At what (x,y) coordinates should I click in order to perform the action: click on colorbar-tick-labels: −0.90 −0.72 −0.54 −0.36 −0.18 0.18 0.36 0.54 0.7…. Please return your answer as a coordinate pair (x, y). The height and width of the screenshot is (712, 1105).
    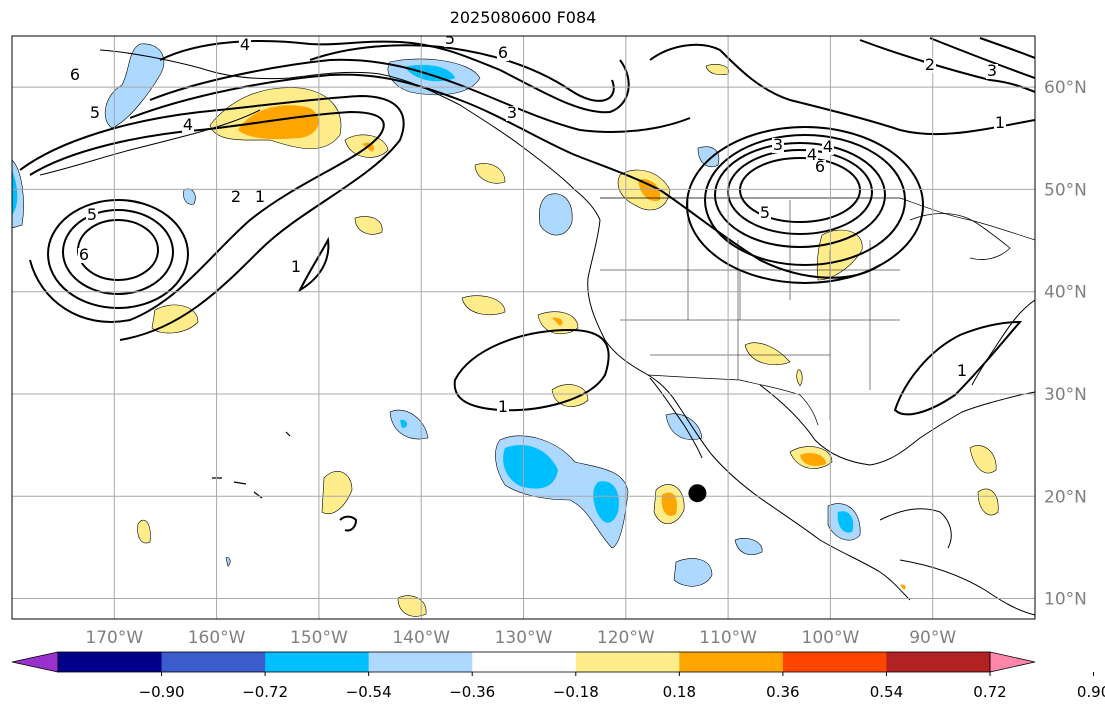
    Looking at the image, I should click on (622, 686).